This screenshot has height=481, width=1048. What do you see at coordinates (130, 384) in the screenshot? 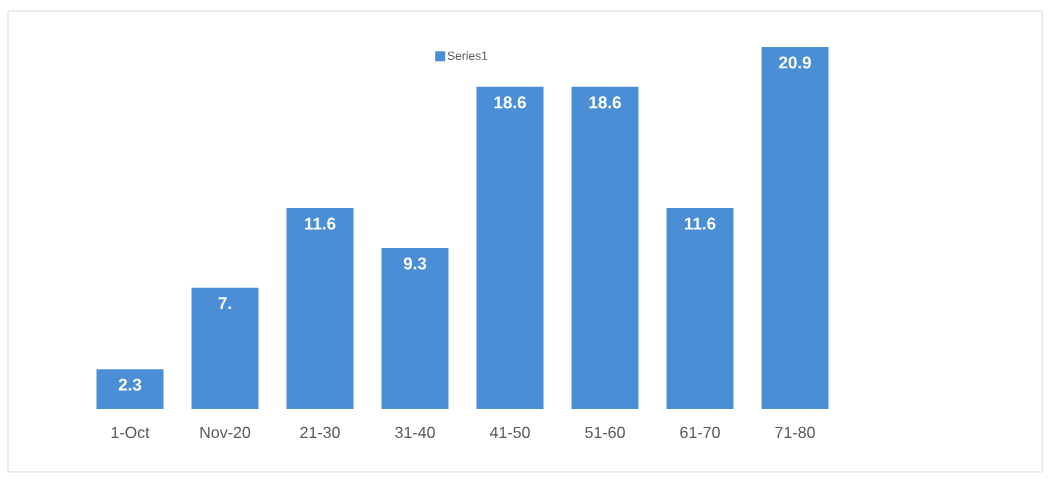
I see `data-label: 2.3` at bounding box center [130, 384].